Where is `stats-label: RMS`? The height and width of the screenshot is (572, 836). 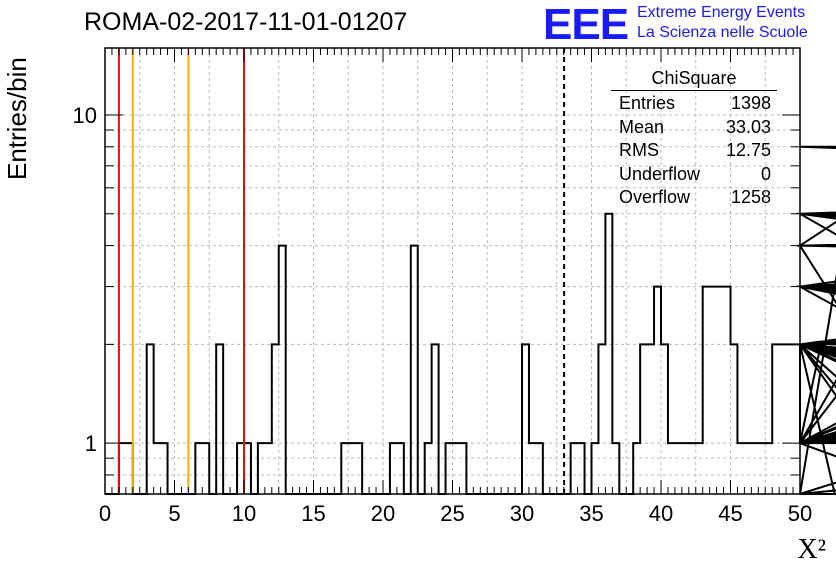
stats-label: RMS is located at coordinates (639, 150).